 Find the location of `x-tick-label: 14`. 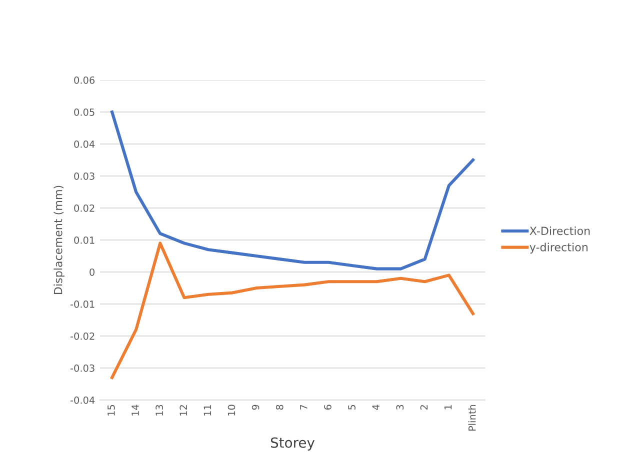

x-tick-label: 14 is located at coordinates (135, 410).